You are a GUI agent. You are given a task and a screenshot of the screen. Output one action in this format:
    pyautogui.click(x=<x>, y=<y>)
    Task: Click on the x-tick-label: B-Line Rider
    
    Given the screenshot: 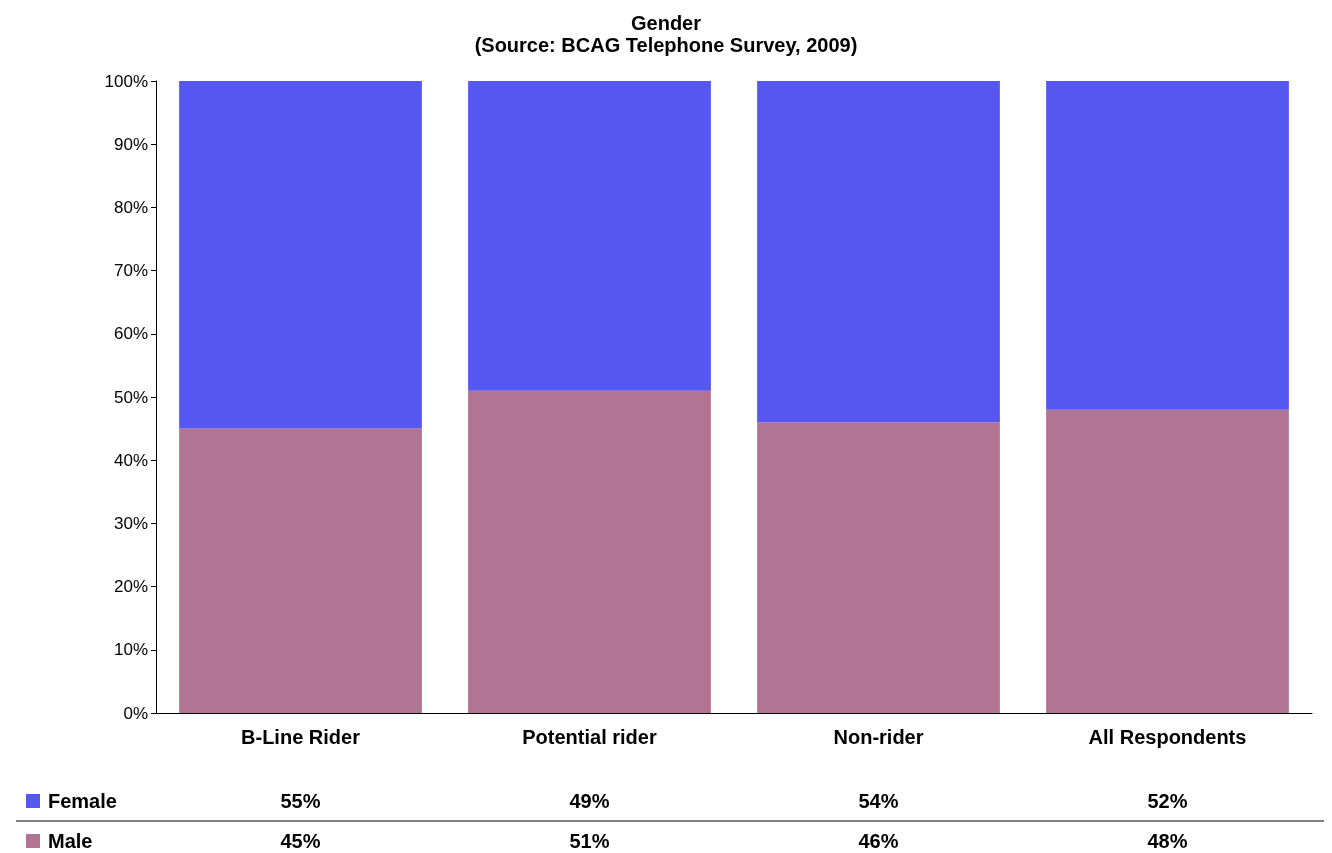 What is the action you would take?
    pyautogui.click(x=301, y=737)
    